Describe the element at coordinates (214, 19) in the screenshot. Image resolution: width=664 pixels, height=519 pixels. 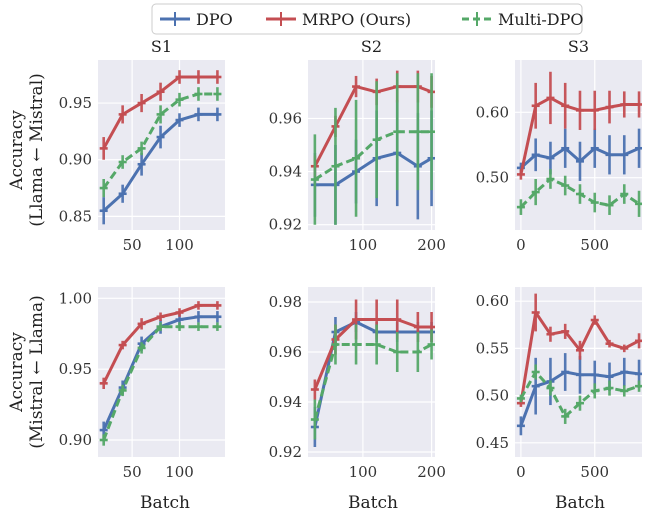
I see `legend-label-dpo: DPO` at that location.